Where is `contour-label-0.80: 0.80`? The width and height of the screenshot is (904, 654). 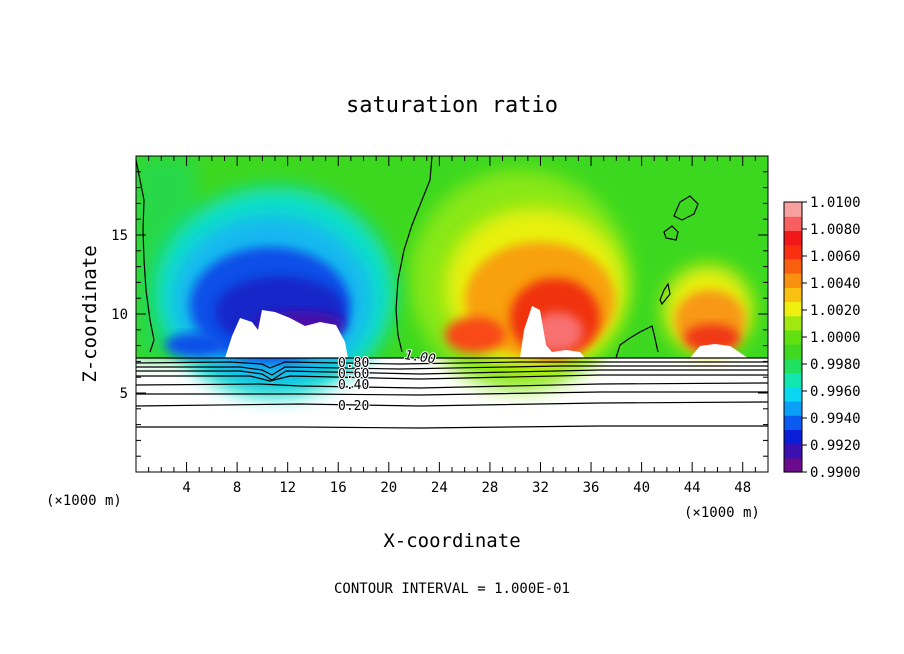
contour-label-0.80: 0.80 is located at coordinates (353, 363).